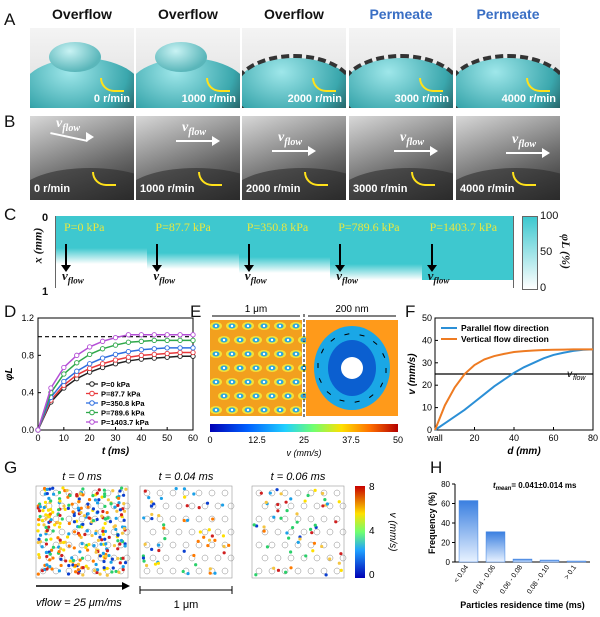 The image size is (600, 617). Describe the element at coordinates (208, 99) in the screenshot. I see `a-speed-1: 1000 r/min` at that location.